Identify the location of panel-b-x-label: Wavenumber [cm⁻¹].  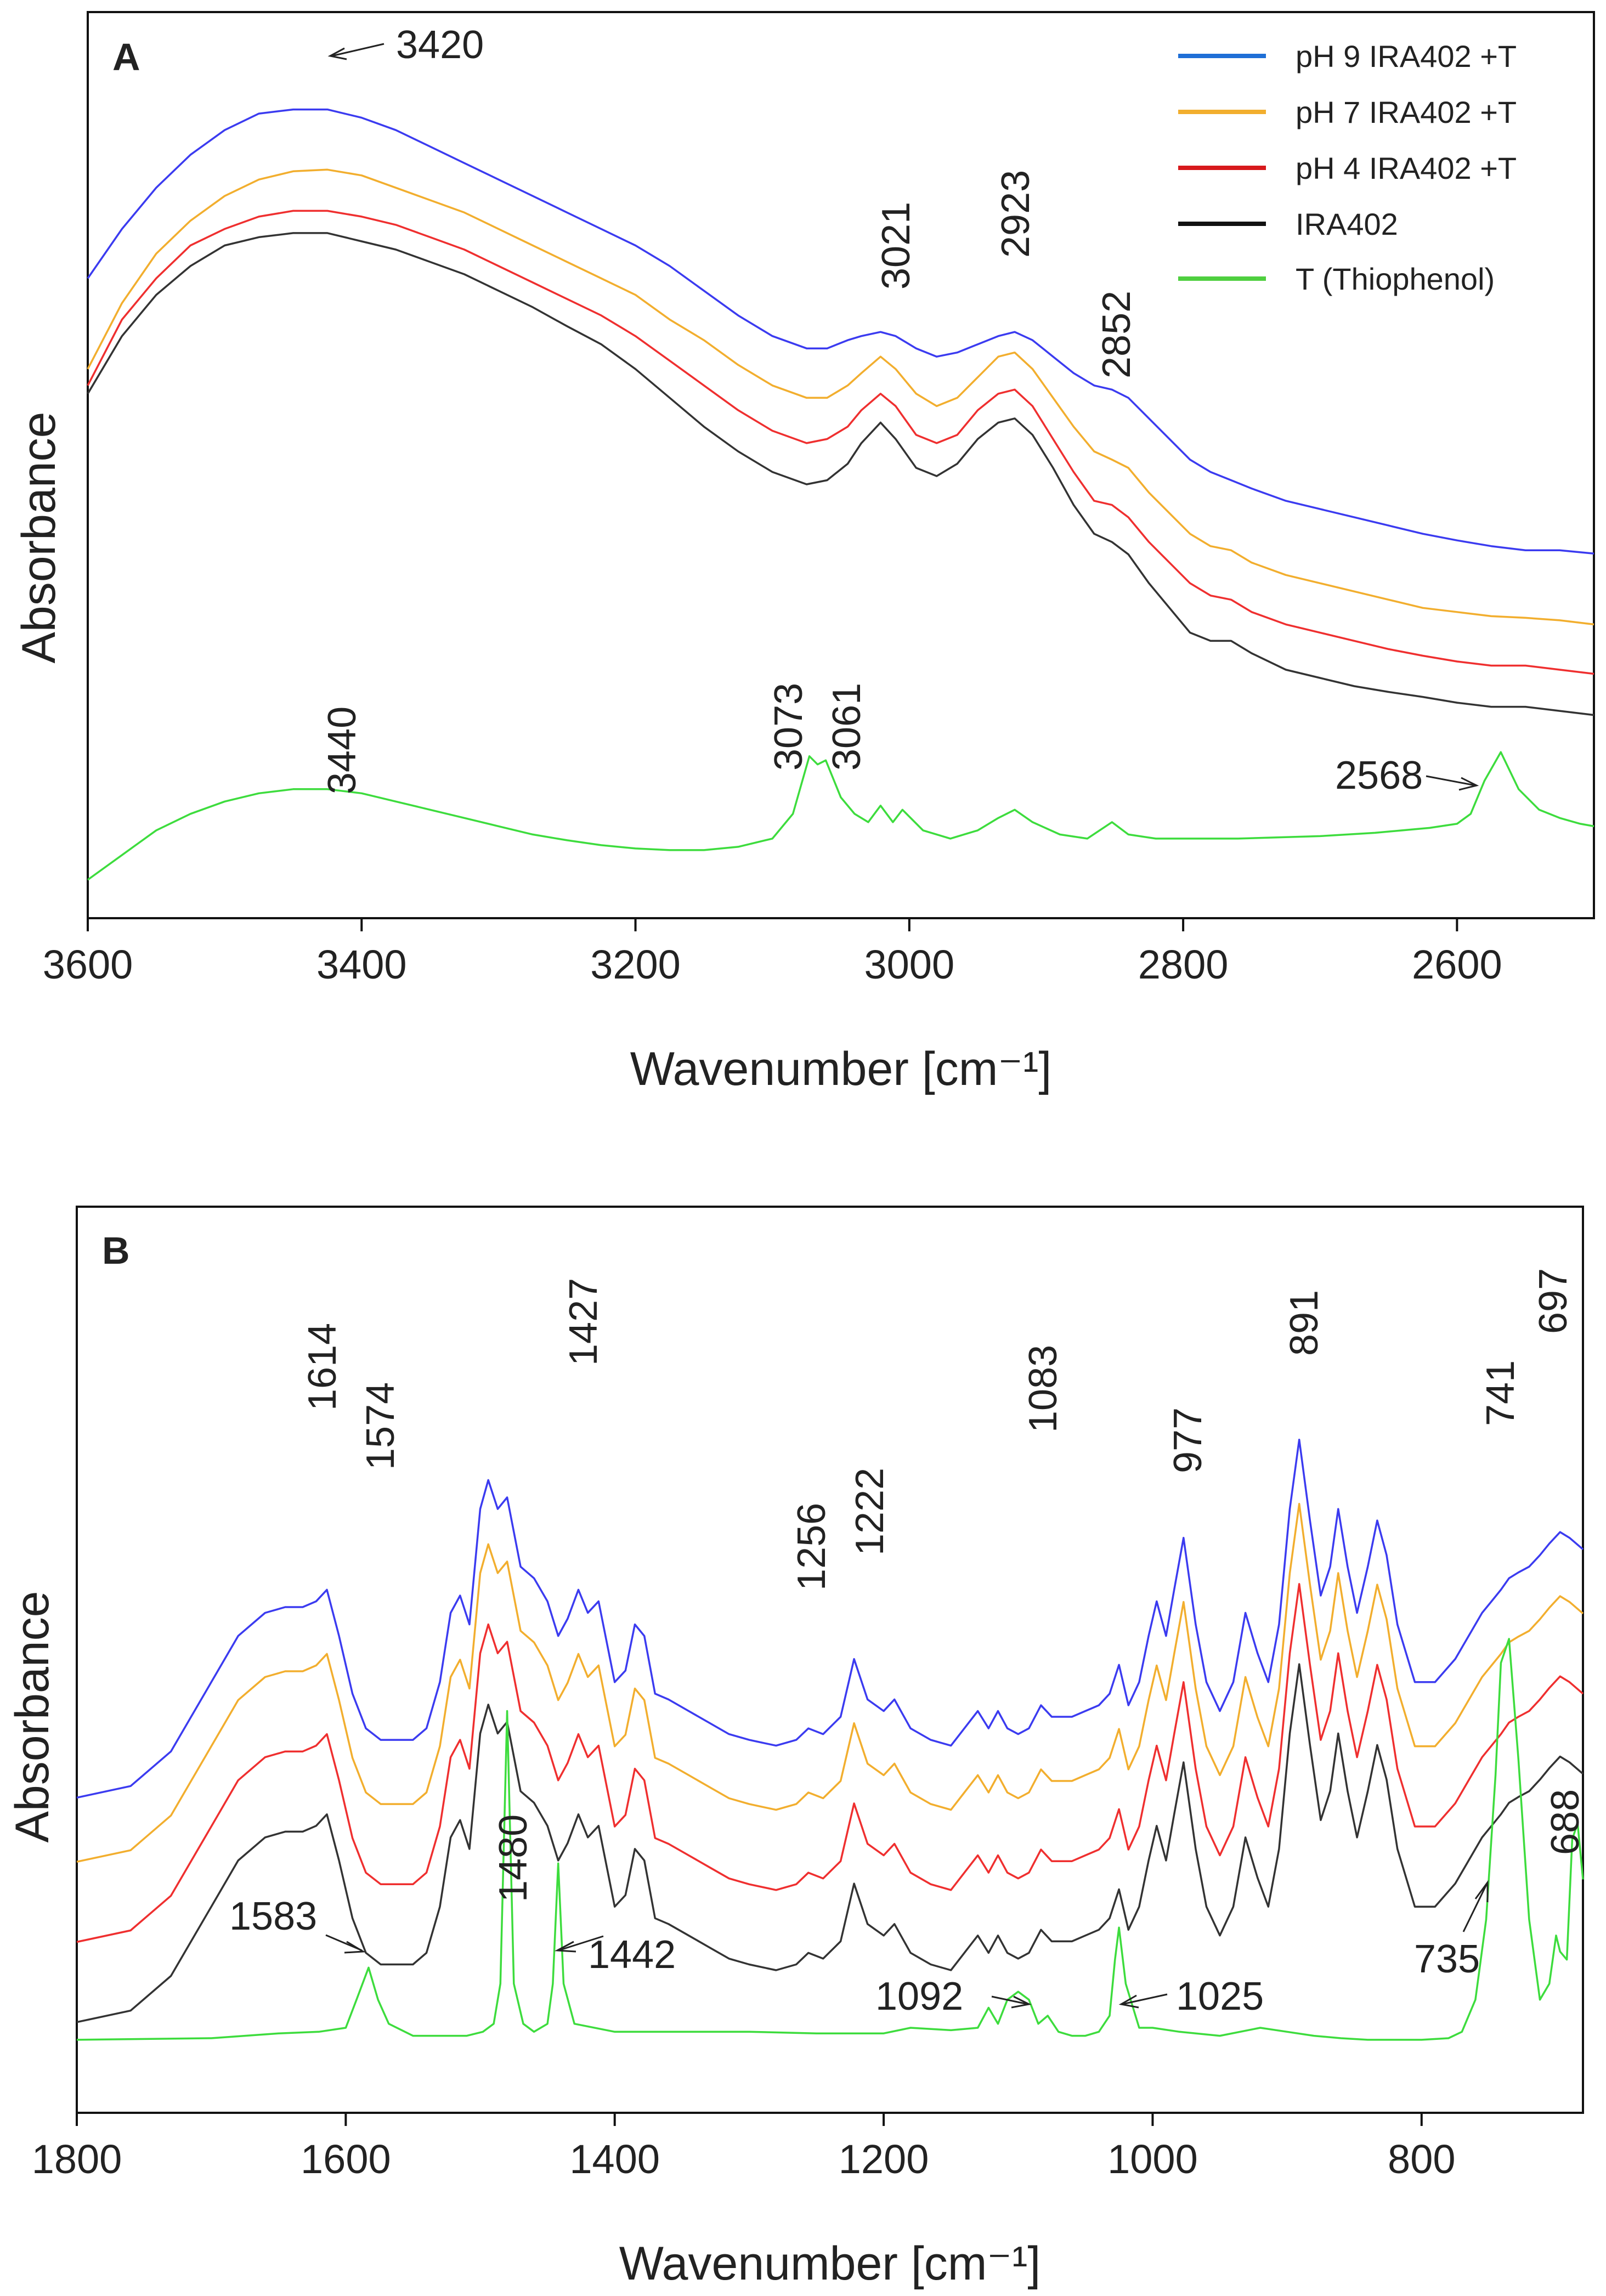
(830, 2263).